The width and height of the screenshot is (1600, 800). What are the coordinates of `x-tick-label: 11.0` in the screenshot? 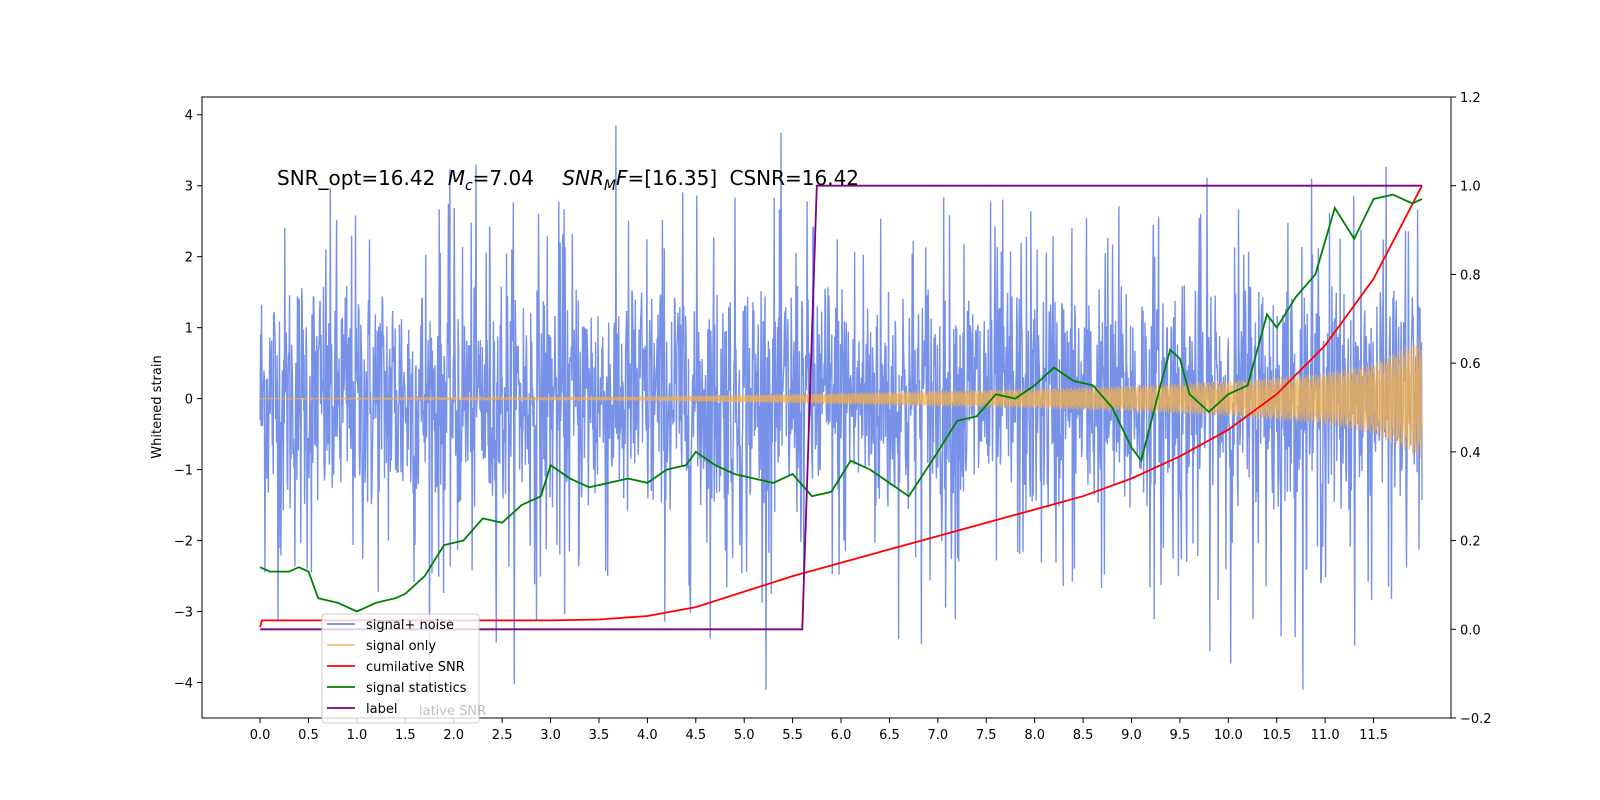 It's located at (1325, 735).